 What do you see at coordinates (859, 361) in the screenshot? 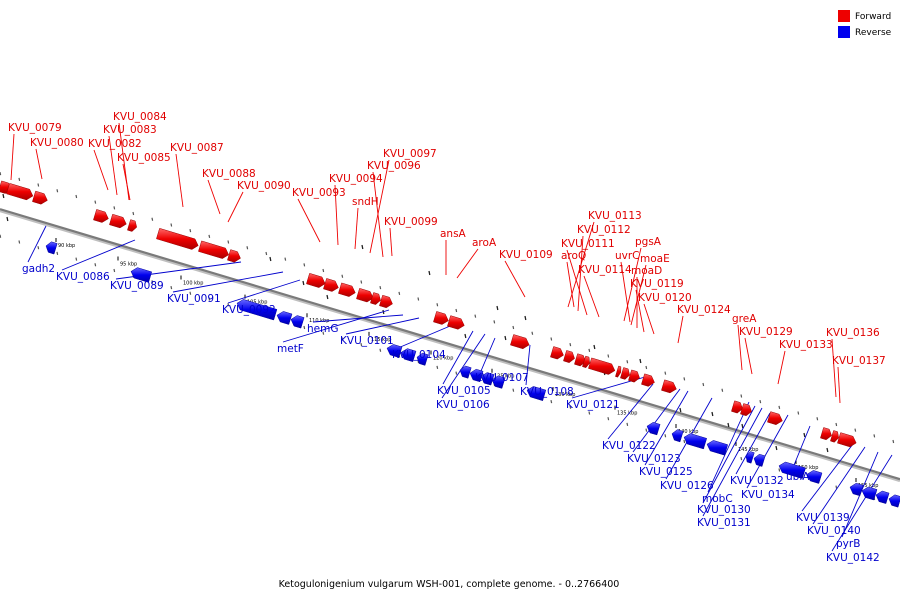
I see `forward-gene-label: KVU_0137` at bounding box center [859, 361].